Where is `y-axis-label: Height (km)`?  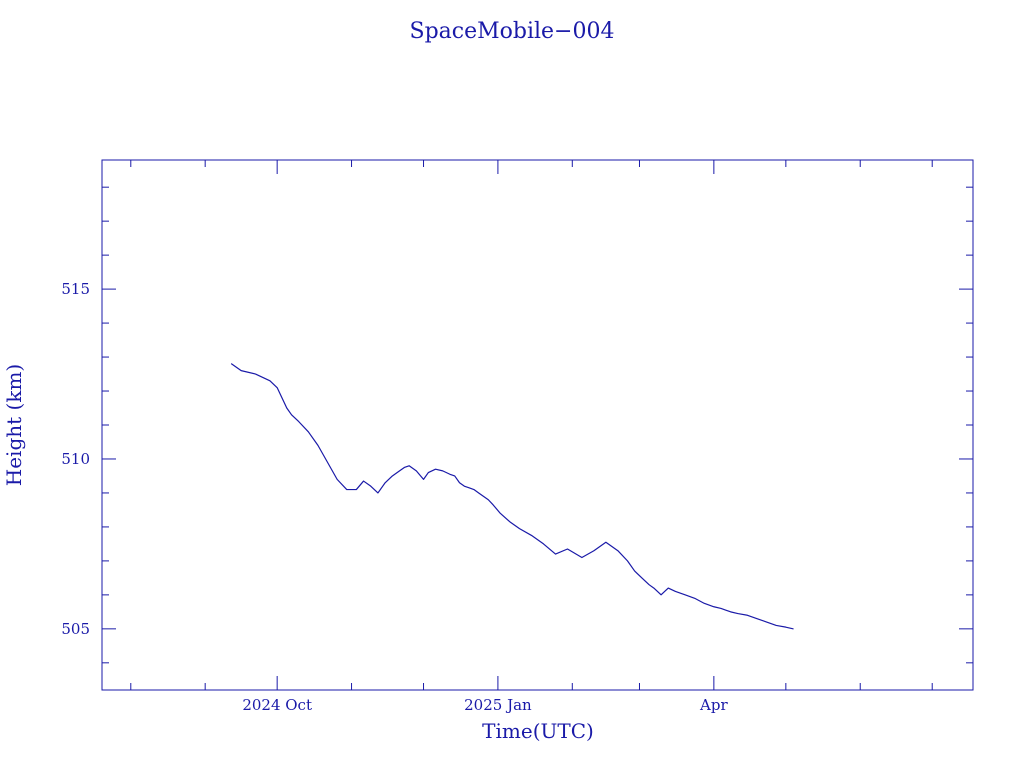
y-axis-label: Height (km) is located at coordinates (14, 425).